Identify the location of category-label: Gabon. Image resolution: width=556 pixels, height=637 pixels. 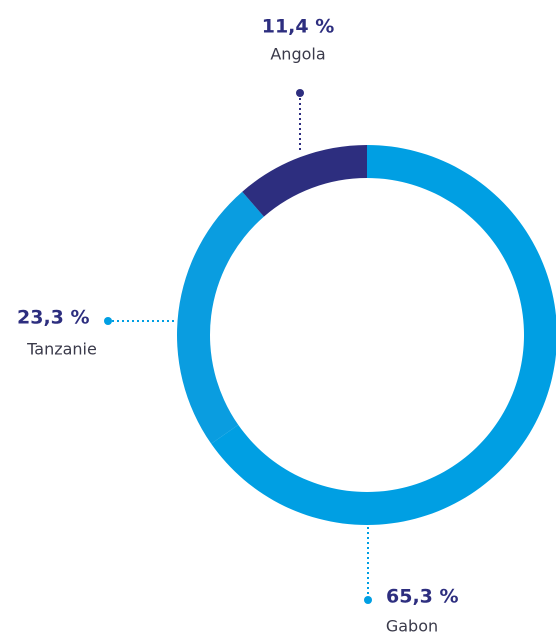
(412, 625).